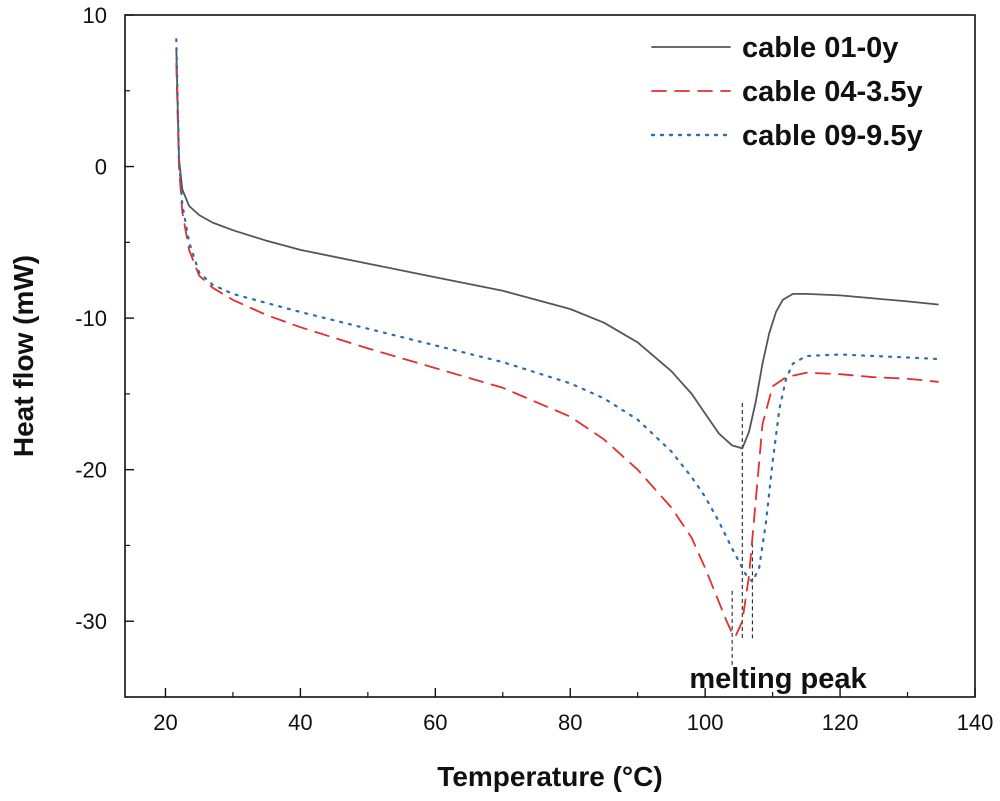 The width and height of the screenshot is (1000, 801). What do you see at coordinates (705, 722) in the screenshot?
I see `x-tick-label-100: 100` at bounding box center [705, 722].